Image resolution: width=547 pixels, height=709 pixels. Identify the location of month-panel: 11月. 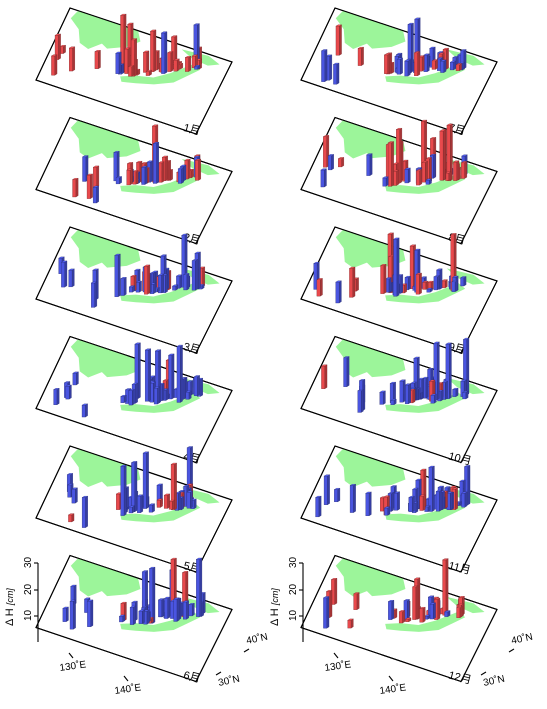
(399, 511).